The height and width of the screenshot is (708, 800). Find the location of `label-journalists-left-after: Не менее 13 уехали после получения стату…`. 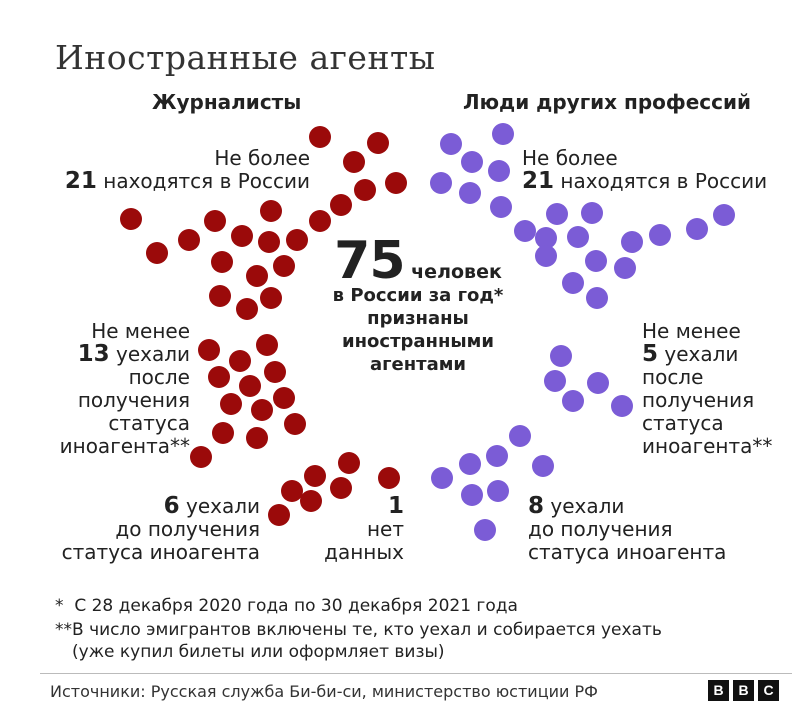

label-journalists-left-after: Не менее 13 уехали после получения стату… is located at coordinates (115, 389).